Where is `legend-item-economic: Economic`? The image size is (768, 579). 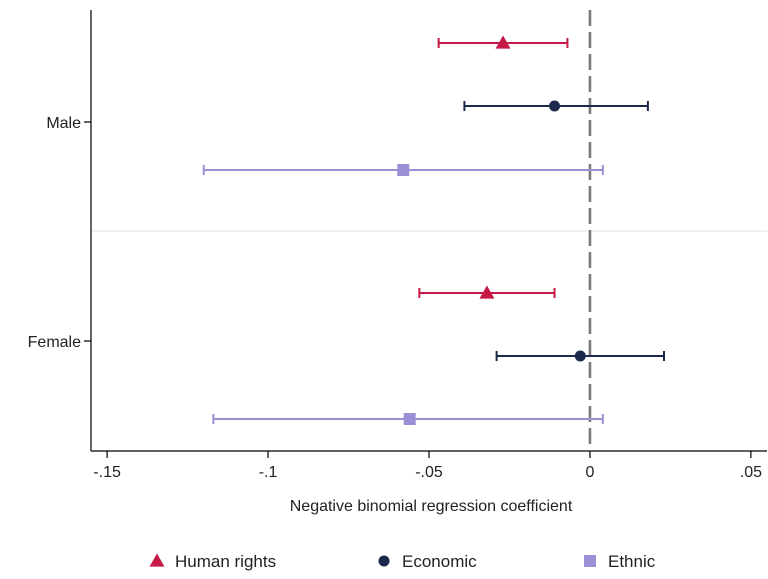
legend-item-economic: Economic is located at coordinates (427, 561).